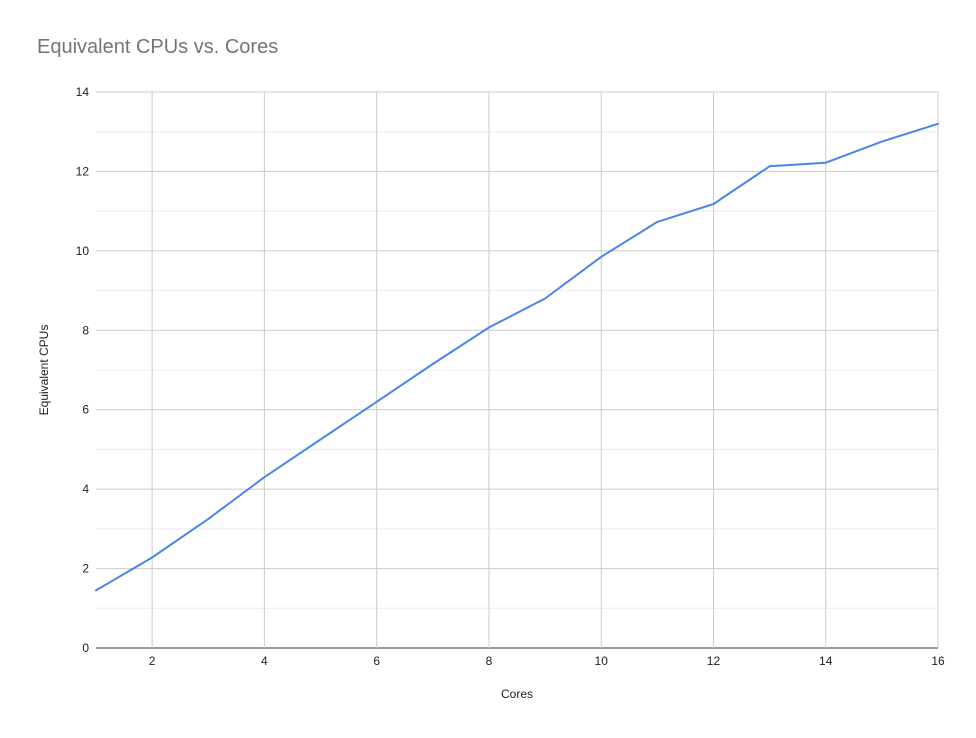  Describe the element at coordinates (85, 489) in the screenshot. I see `y-tick-label: 4` at that location.